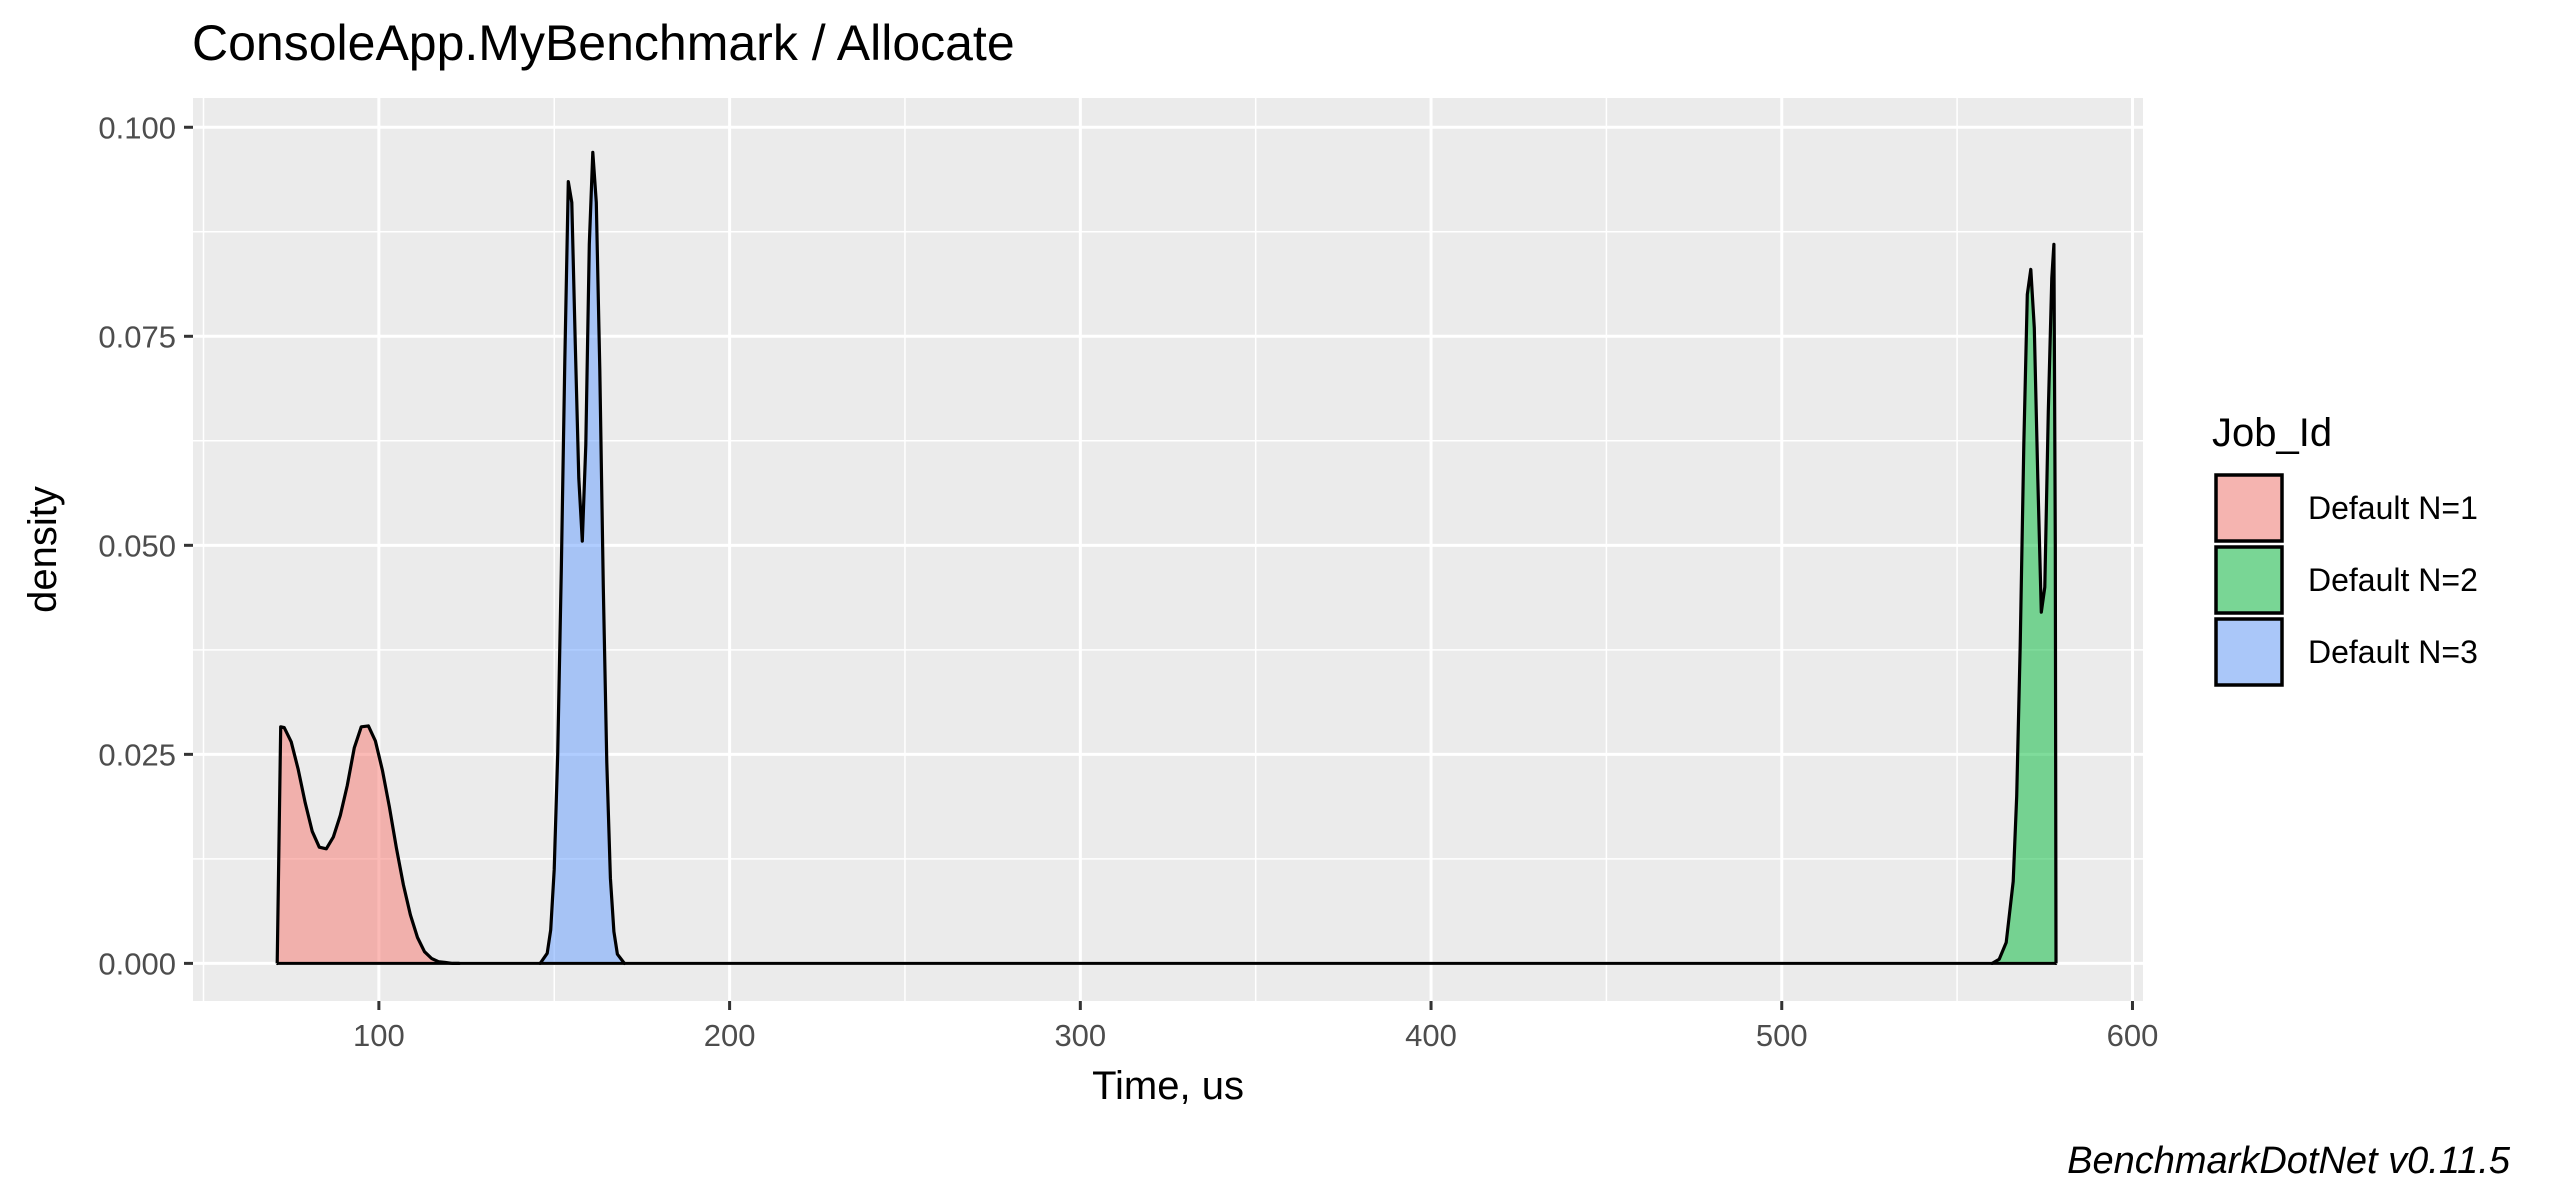 This screenshot has width=2550, height=1198. I want to click on y-axis-label: density, so click(43, 549).